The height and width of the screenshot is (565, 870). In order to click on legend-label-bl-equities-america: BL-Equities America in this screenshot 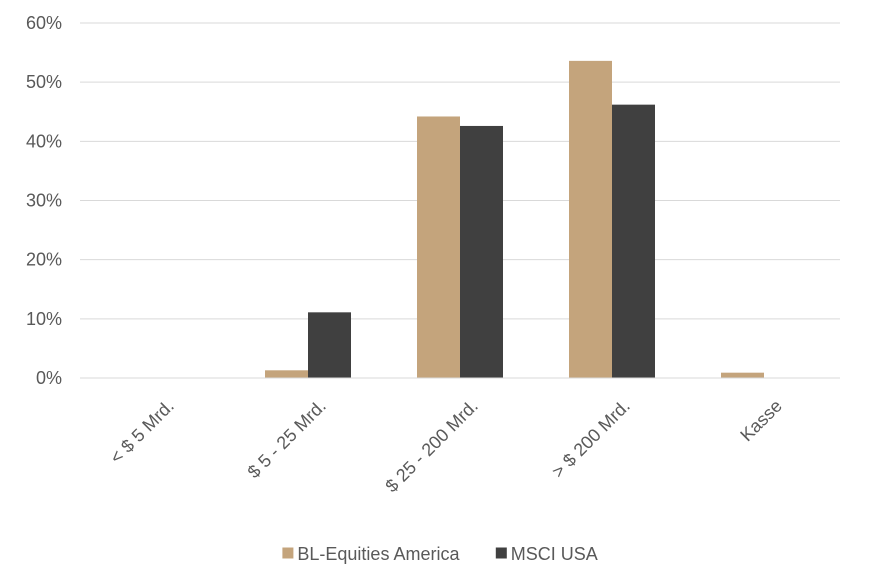, I will do `click(378, 554)`.